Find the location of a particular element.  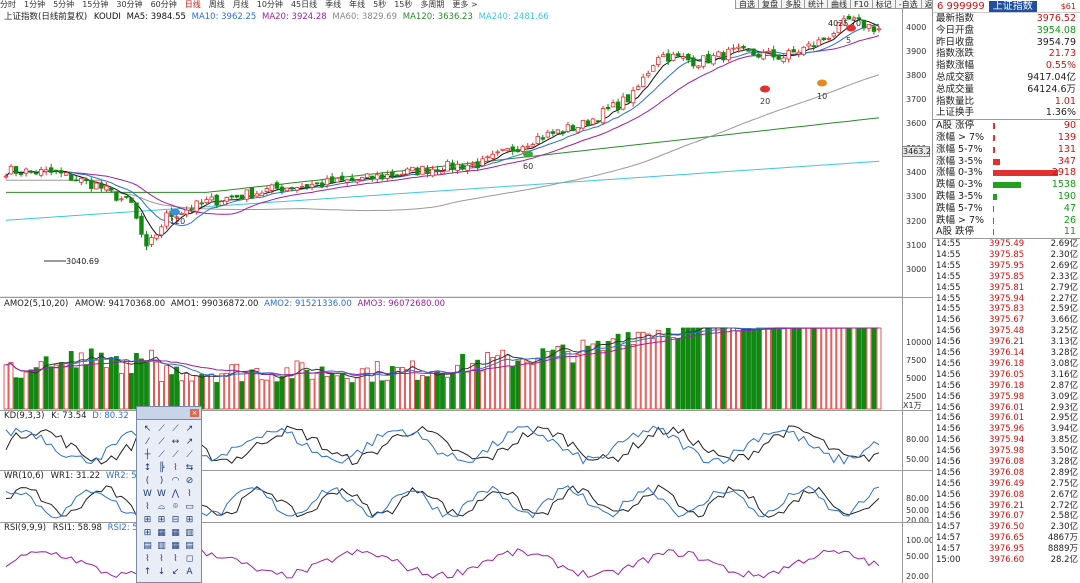

period-tab: 30分钟 is located at coordinates (129, 4).